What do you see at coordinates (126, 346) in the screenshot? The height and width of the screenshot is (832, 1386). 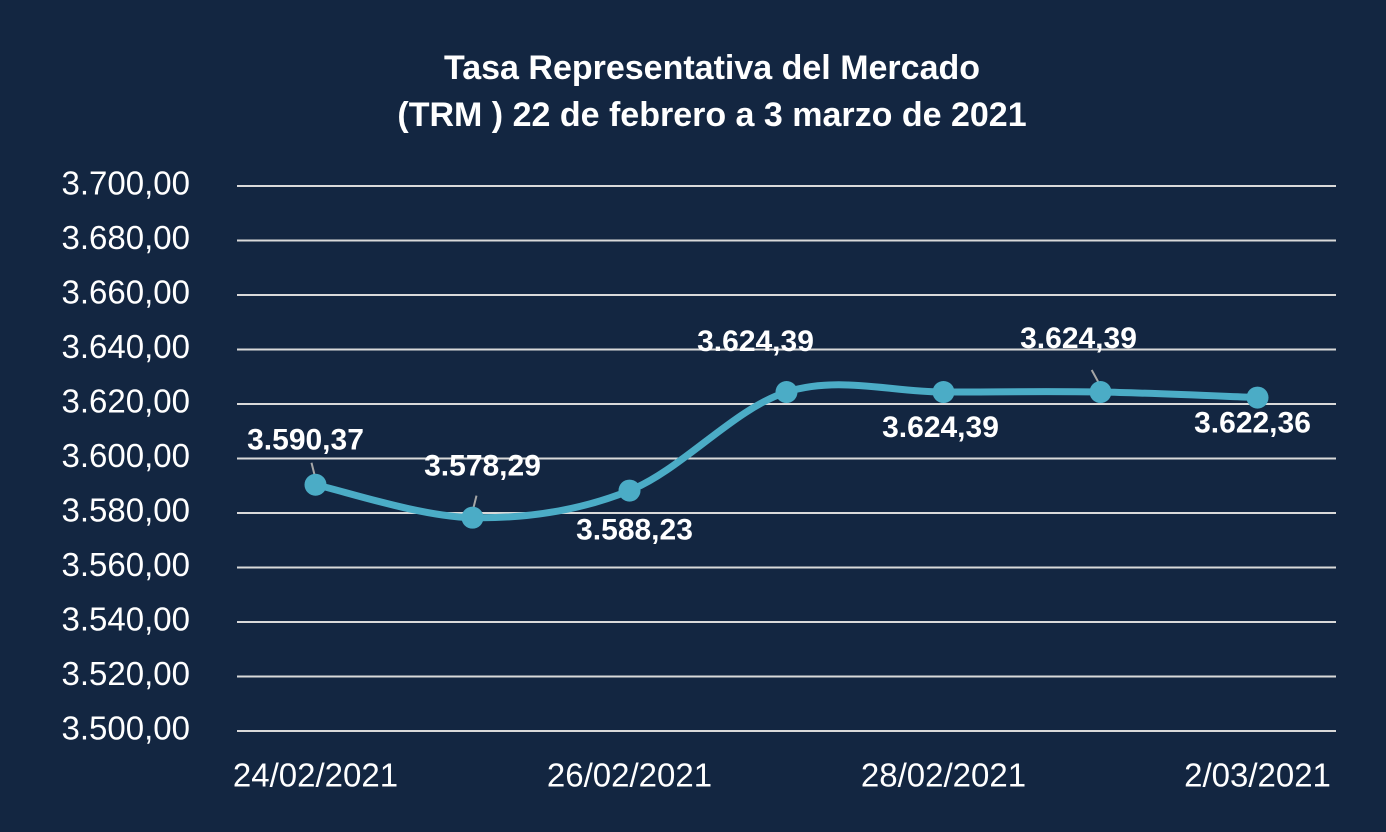 I see `y-tick-label: 3.640,00` at bounding box center [126, 346].